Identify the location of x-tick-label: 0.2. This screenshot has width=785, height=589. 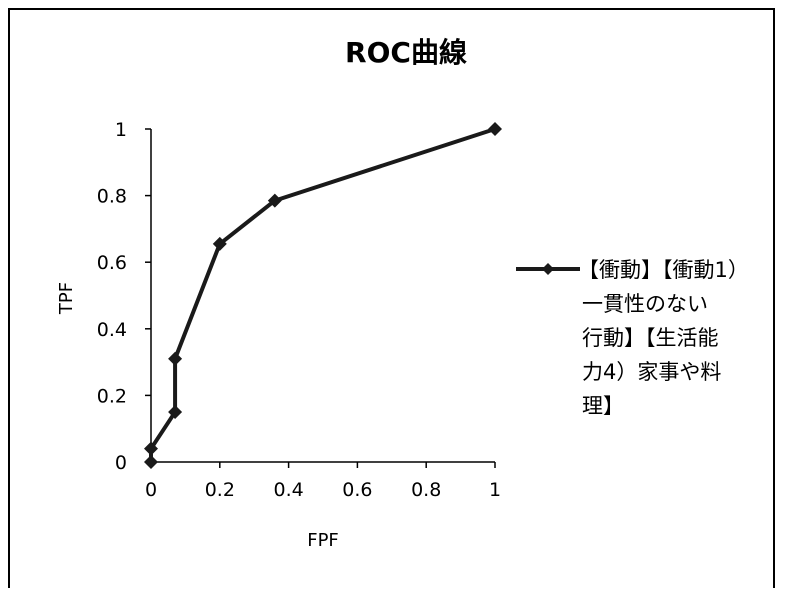
(220, 490).